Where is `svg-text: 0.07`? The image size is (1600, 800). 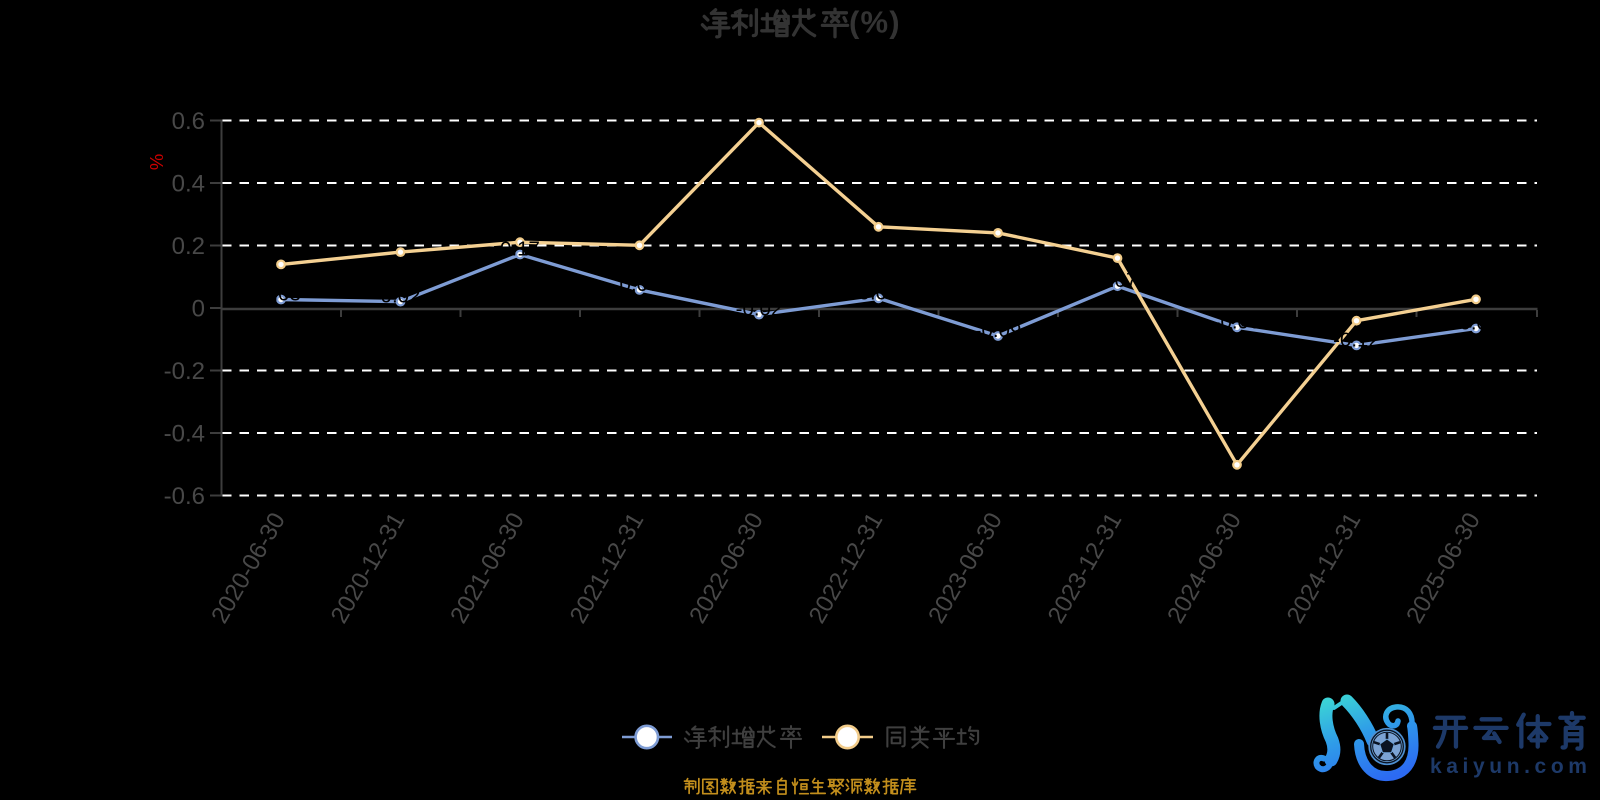
svg-text: 0.07 is located at coordinates (1118, 280).